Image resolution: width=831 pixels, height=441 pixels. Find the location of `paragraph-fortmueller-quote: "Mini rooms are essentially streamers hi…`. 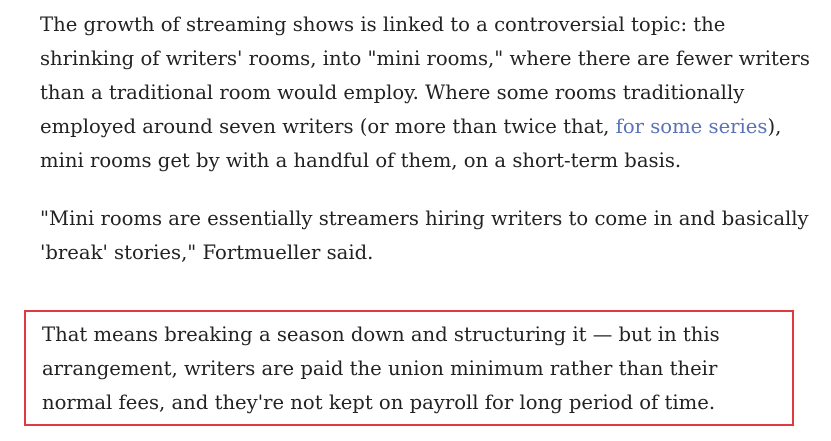

paragraph-fortmueller-quote: "Mini rooms are essentially streamers hi… is located at coordinates (424, 235).